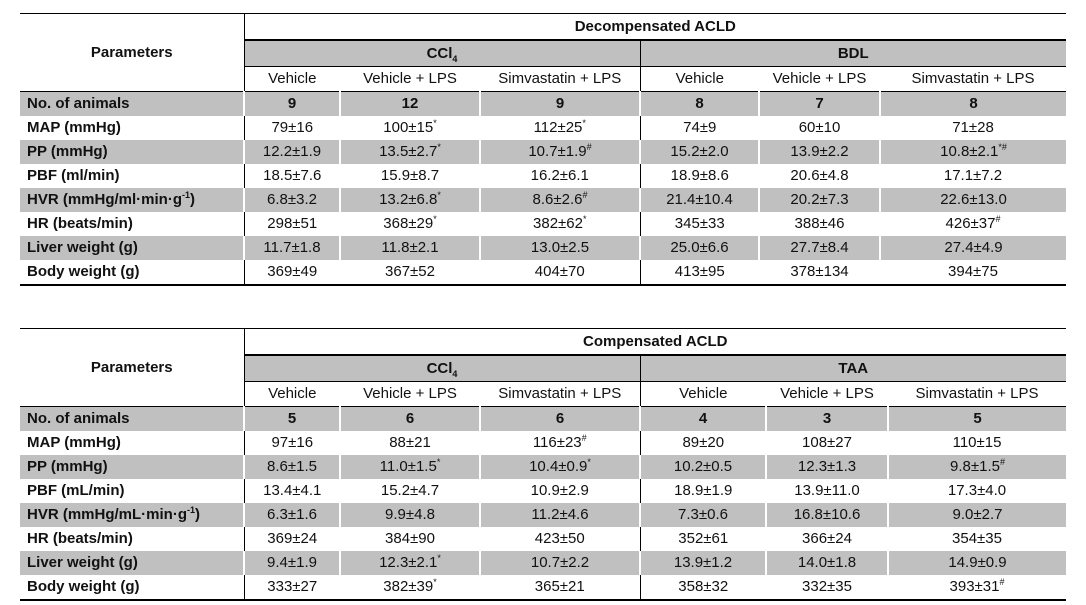  I want to click on cell-value: 6.3±1.6, so click(292, 514).